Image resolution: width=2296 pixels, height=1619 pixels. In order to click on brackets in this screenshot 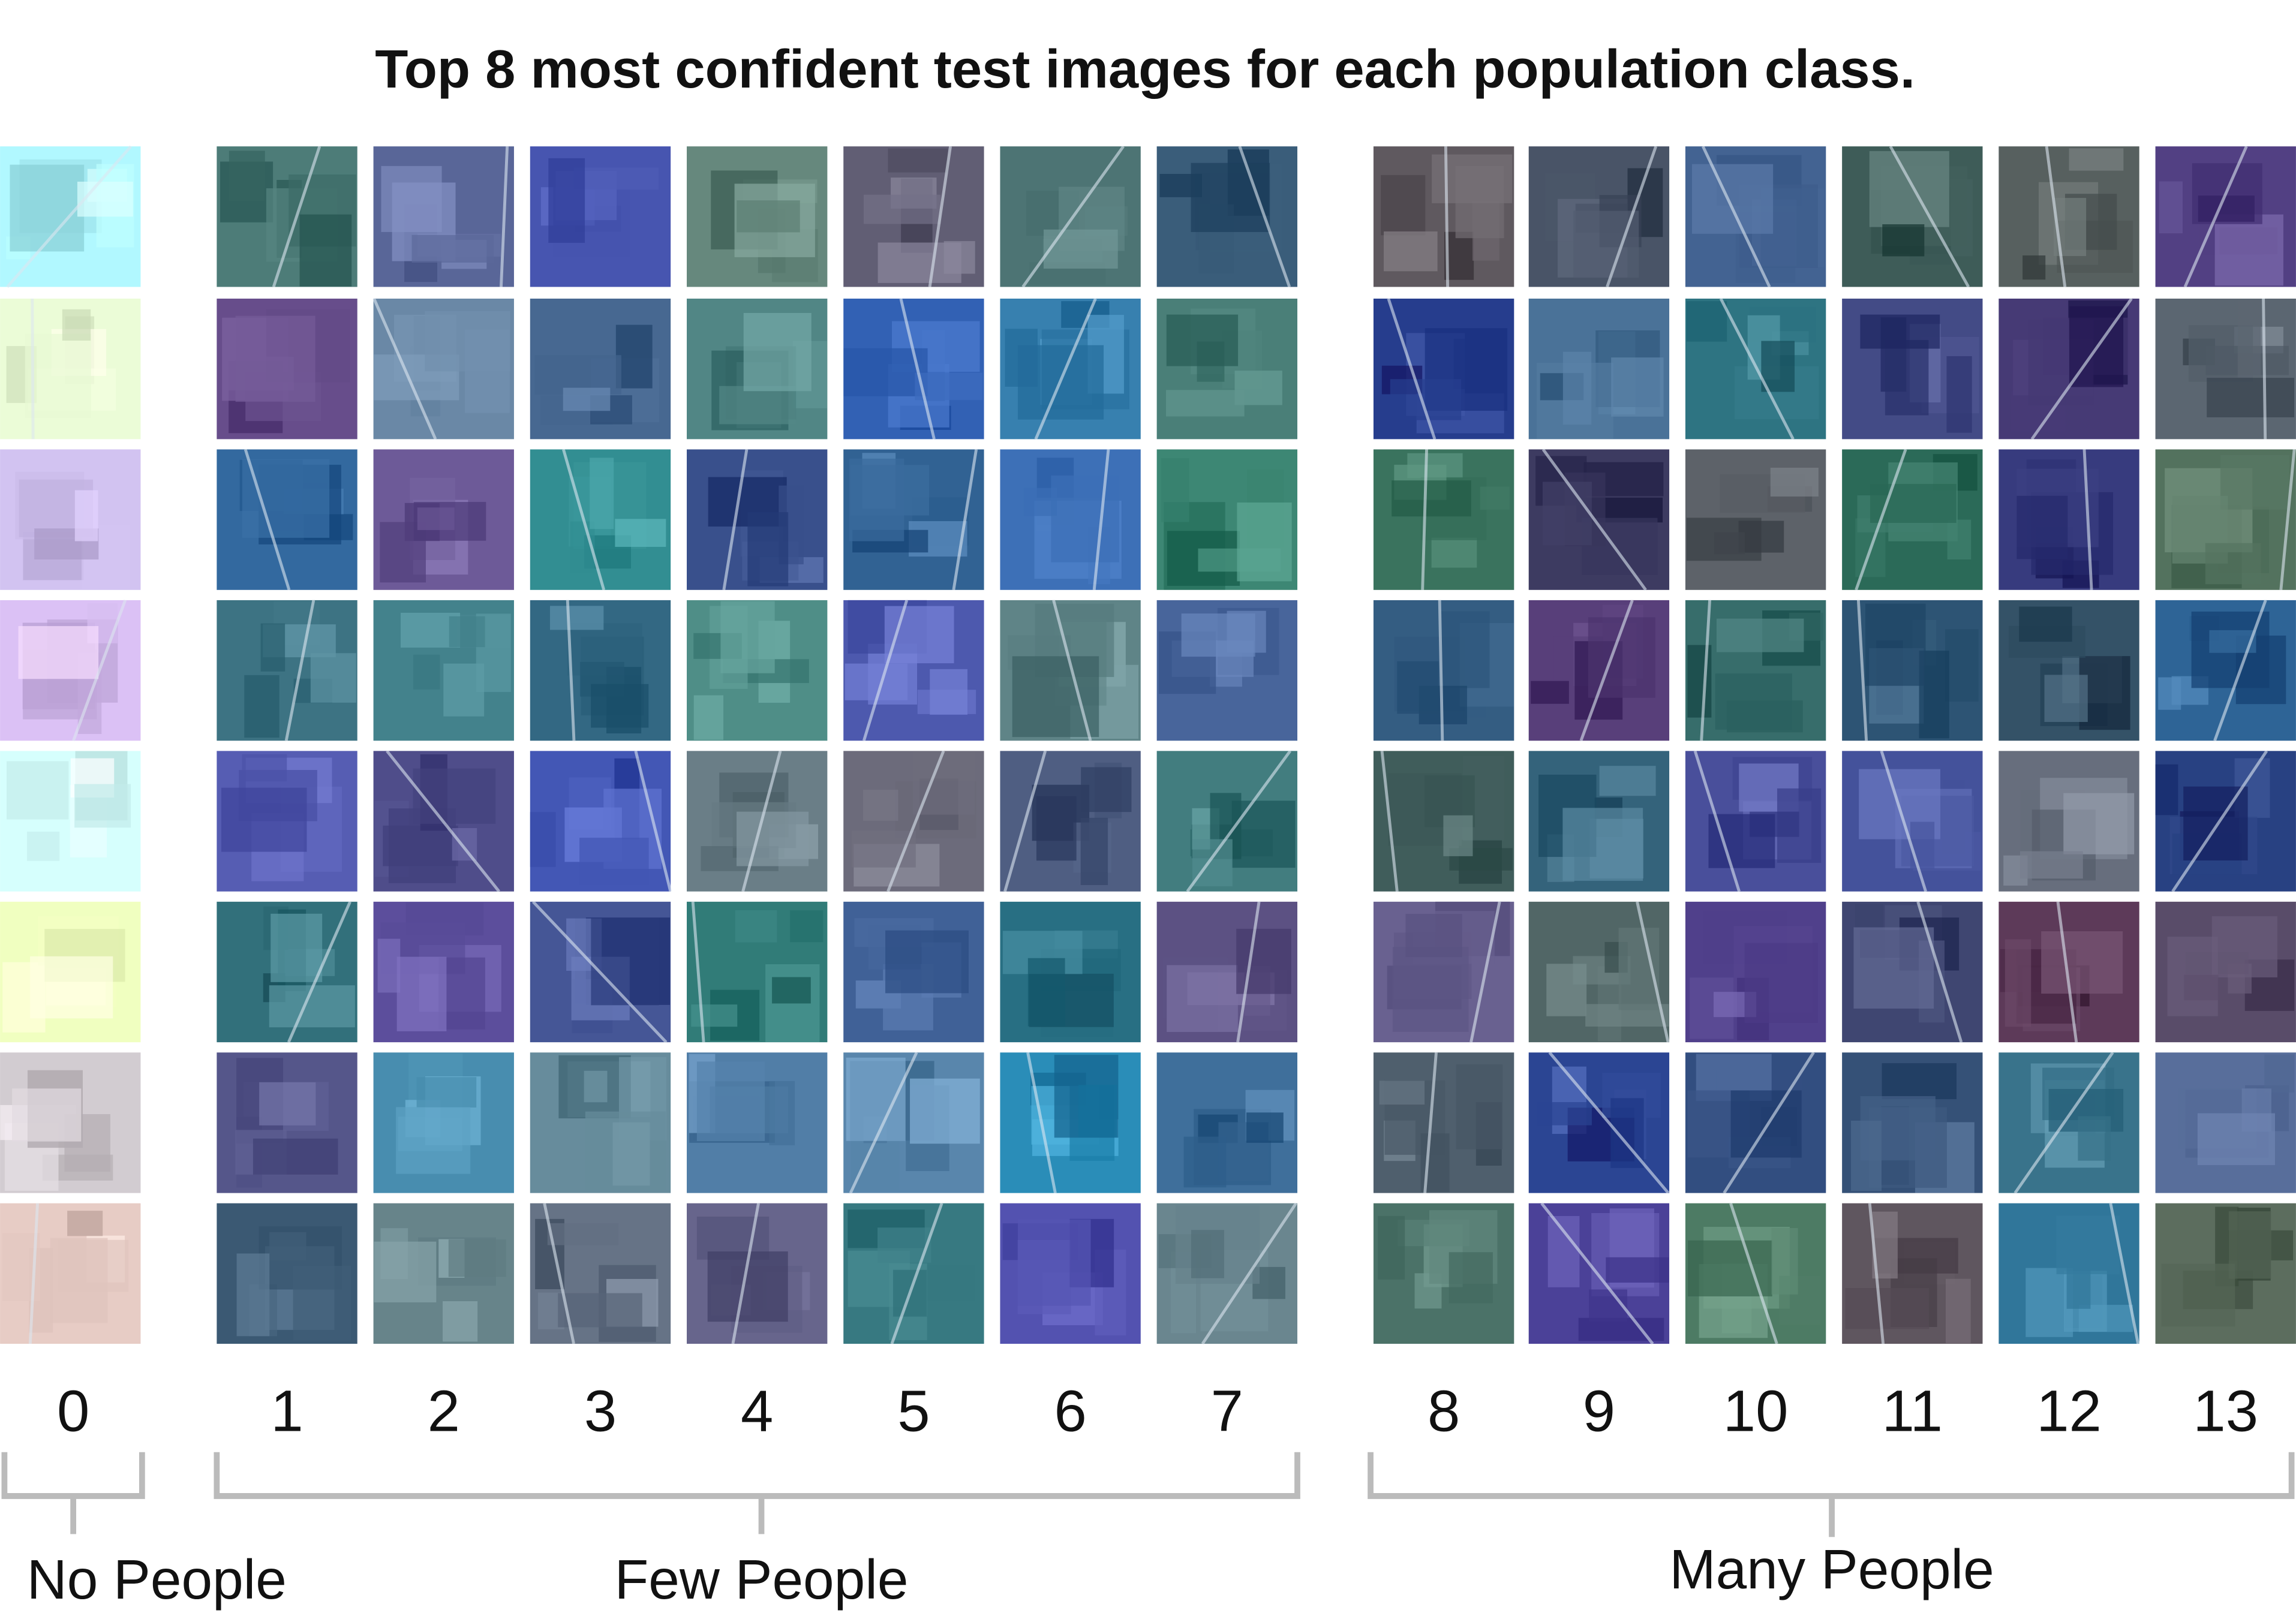, I will do `click(1148, 1494)`.